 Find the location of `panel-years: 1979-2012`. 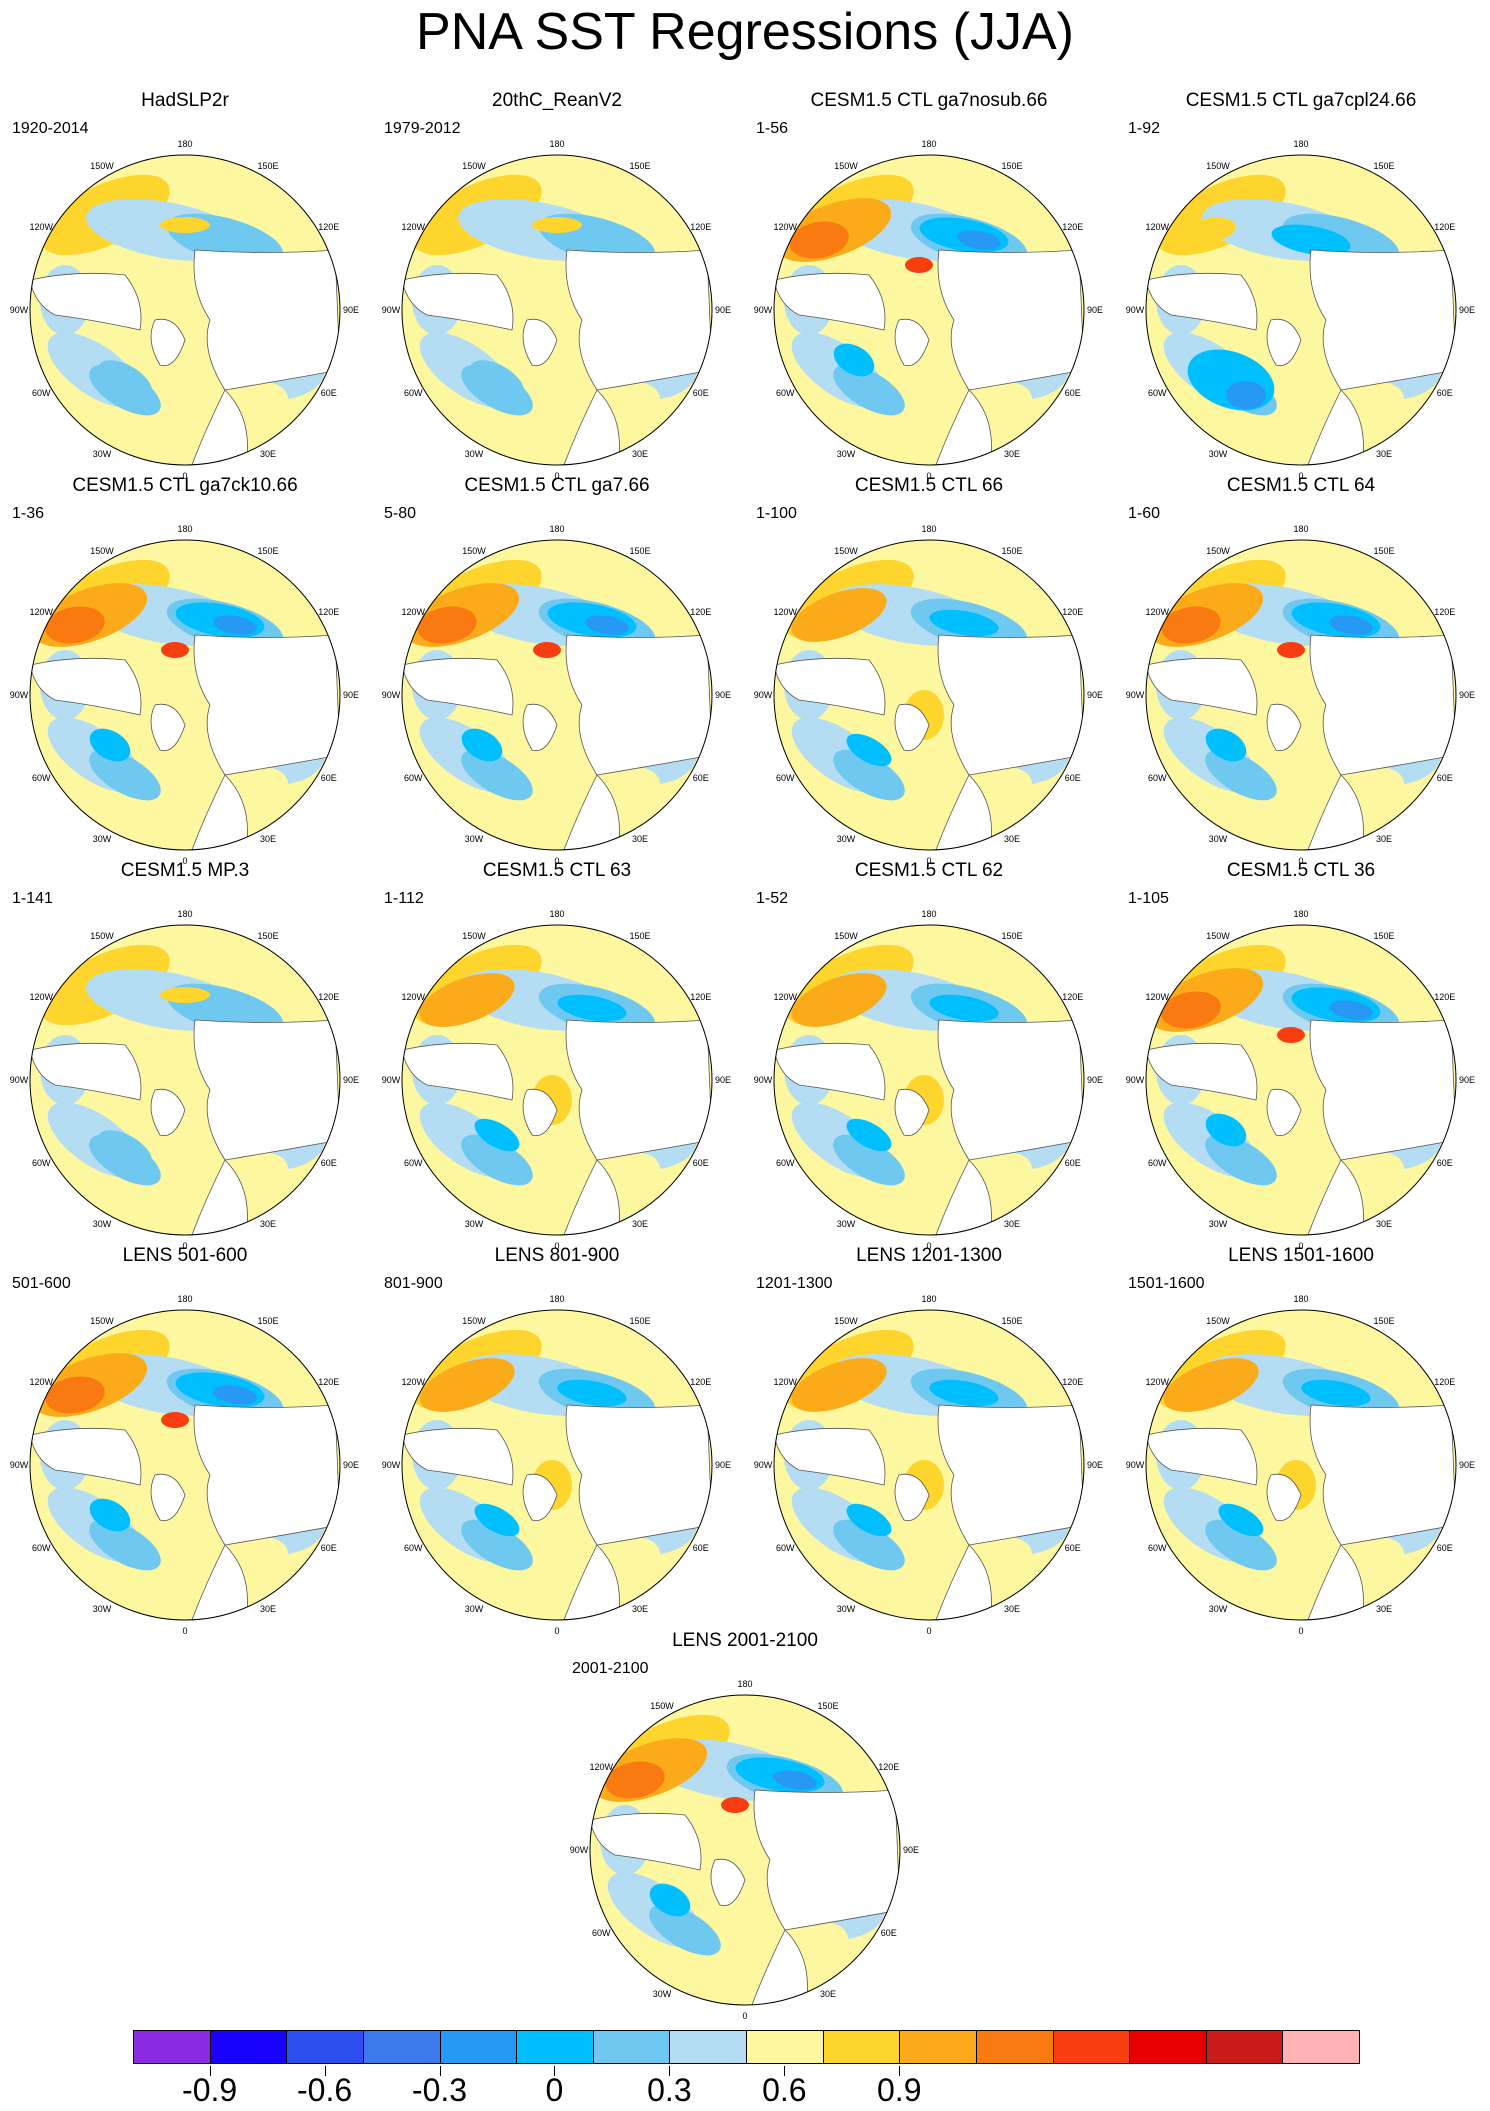

panel-years: 1979-2012 is located at coordinates (422, 128).